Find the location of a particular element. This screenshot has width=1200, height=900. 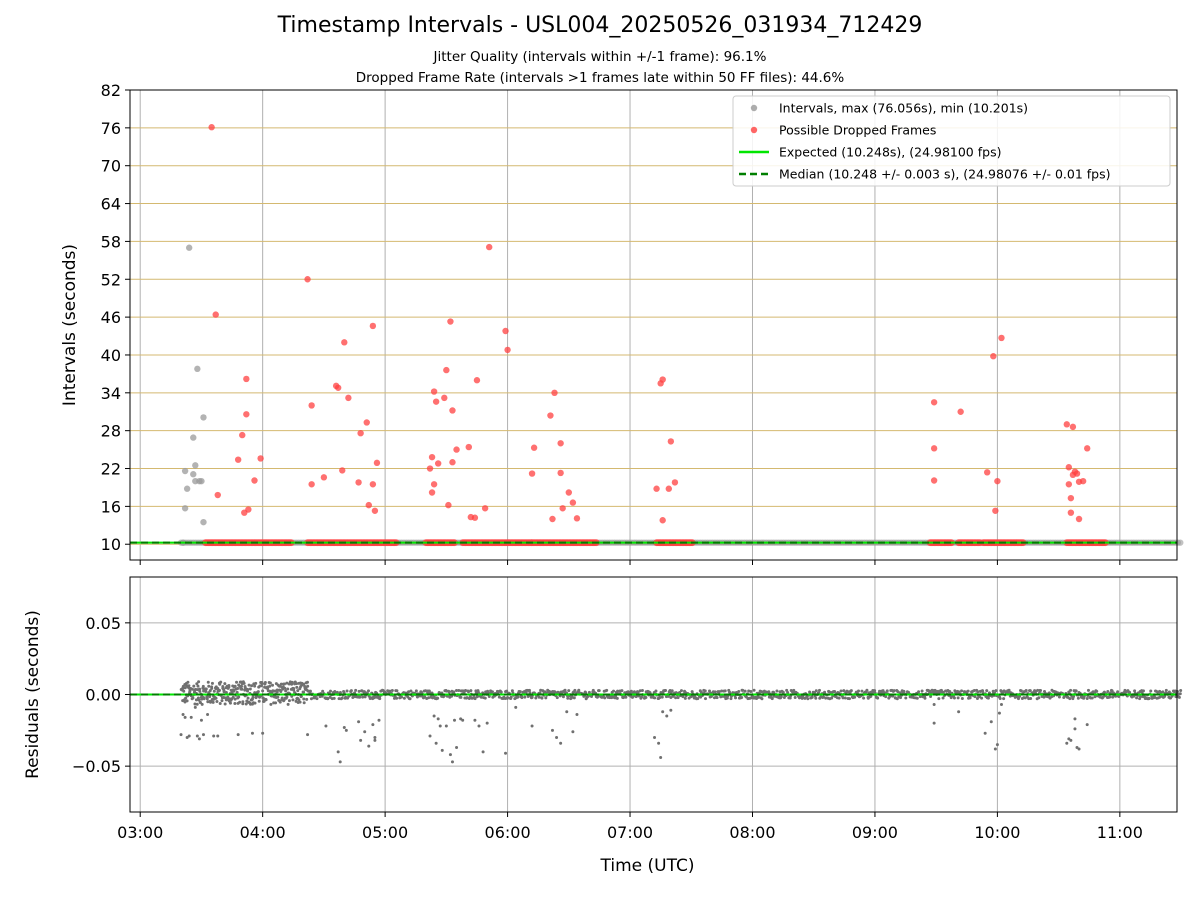

x-tick-label: 04:00 is located at coordinates (263, 832).